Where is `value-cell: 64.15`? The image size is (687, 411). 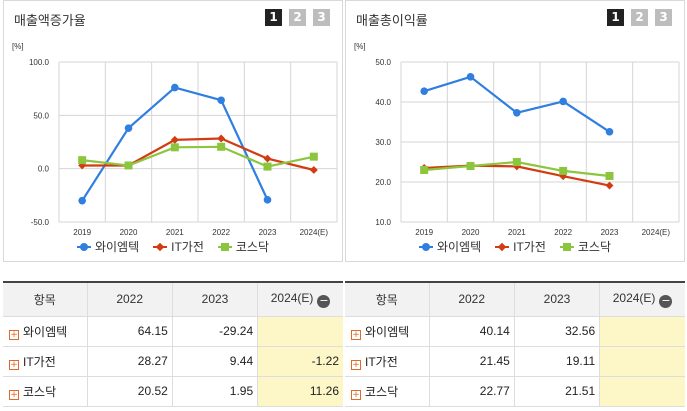
value-cell: 64.15 is located at coordinates (130, 331).